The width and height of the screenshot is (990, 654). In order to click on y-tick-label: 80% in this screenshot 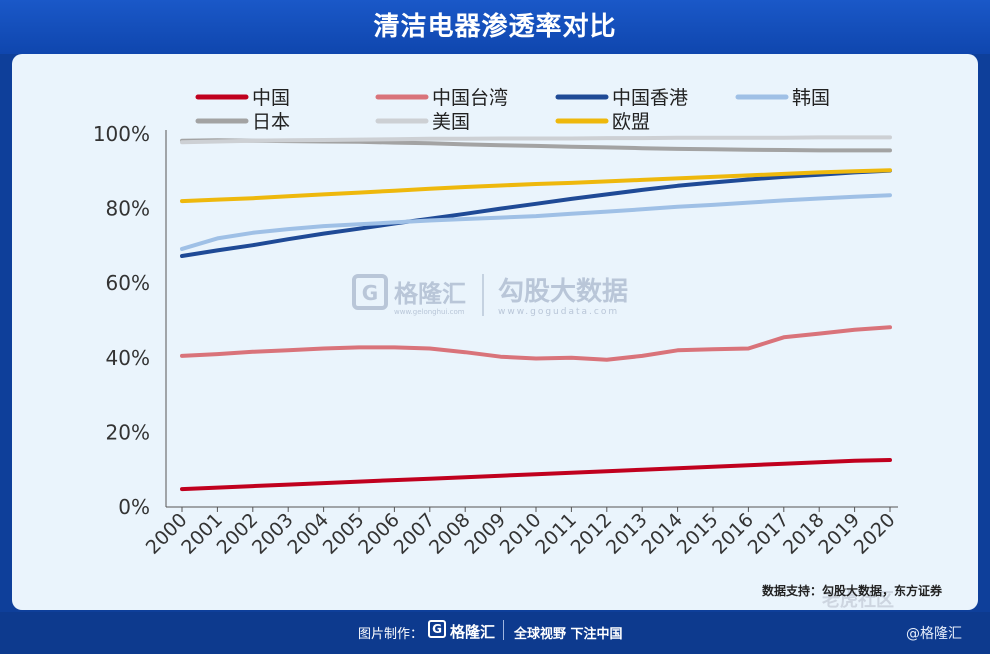, I will do `click(128, 209)`.